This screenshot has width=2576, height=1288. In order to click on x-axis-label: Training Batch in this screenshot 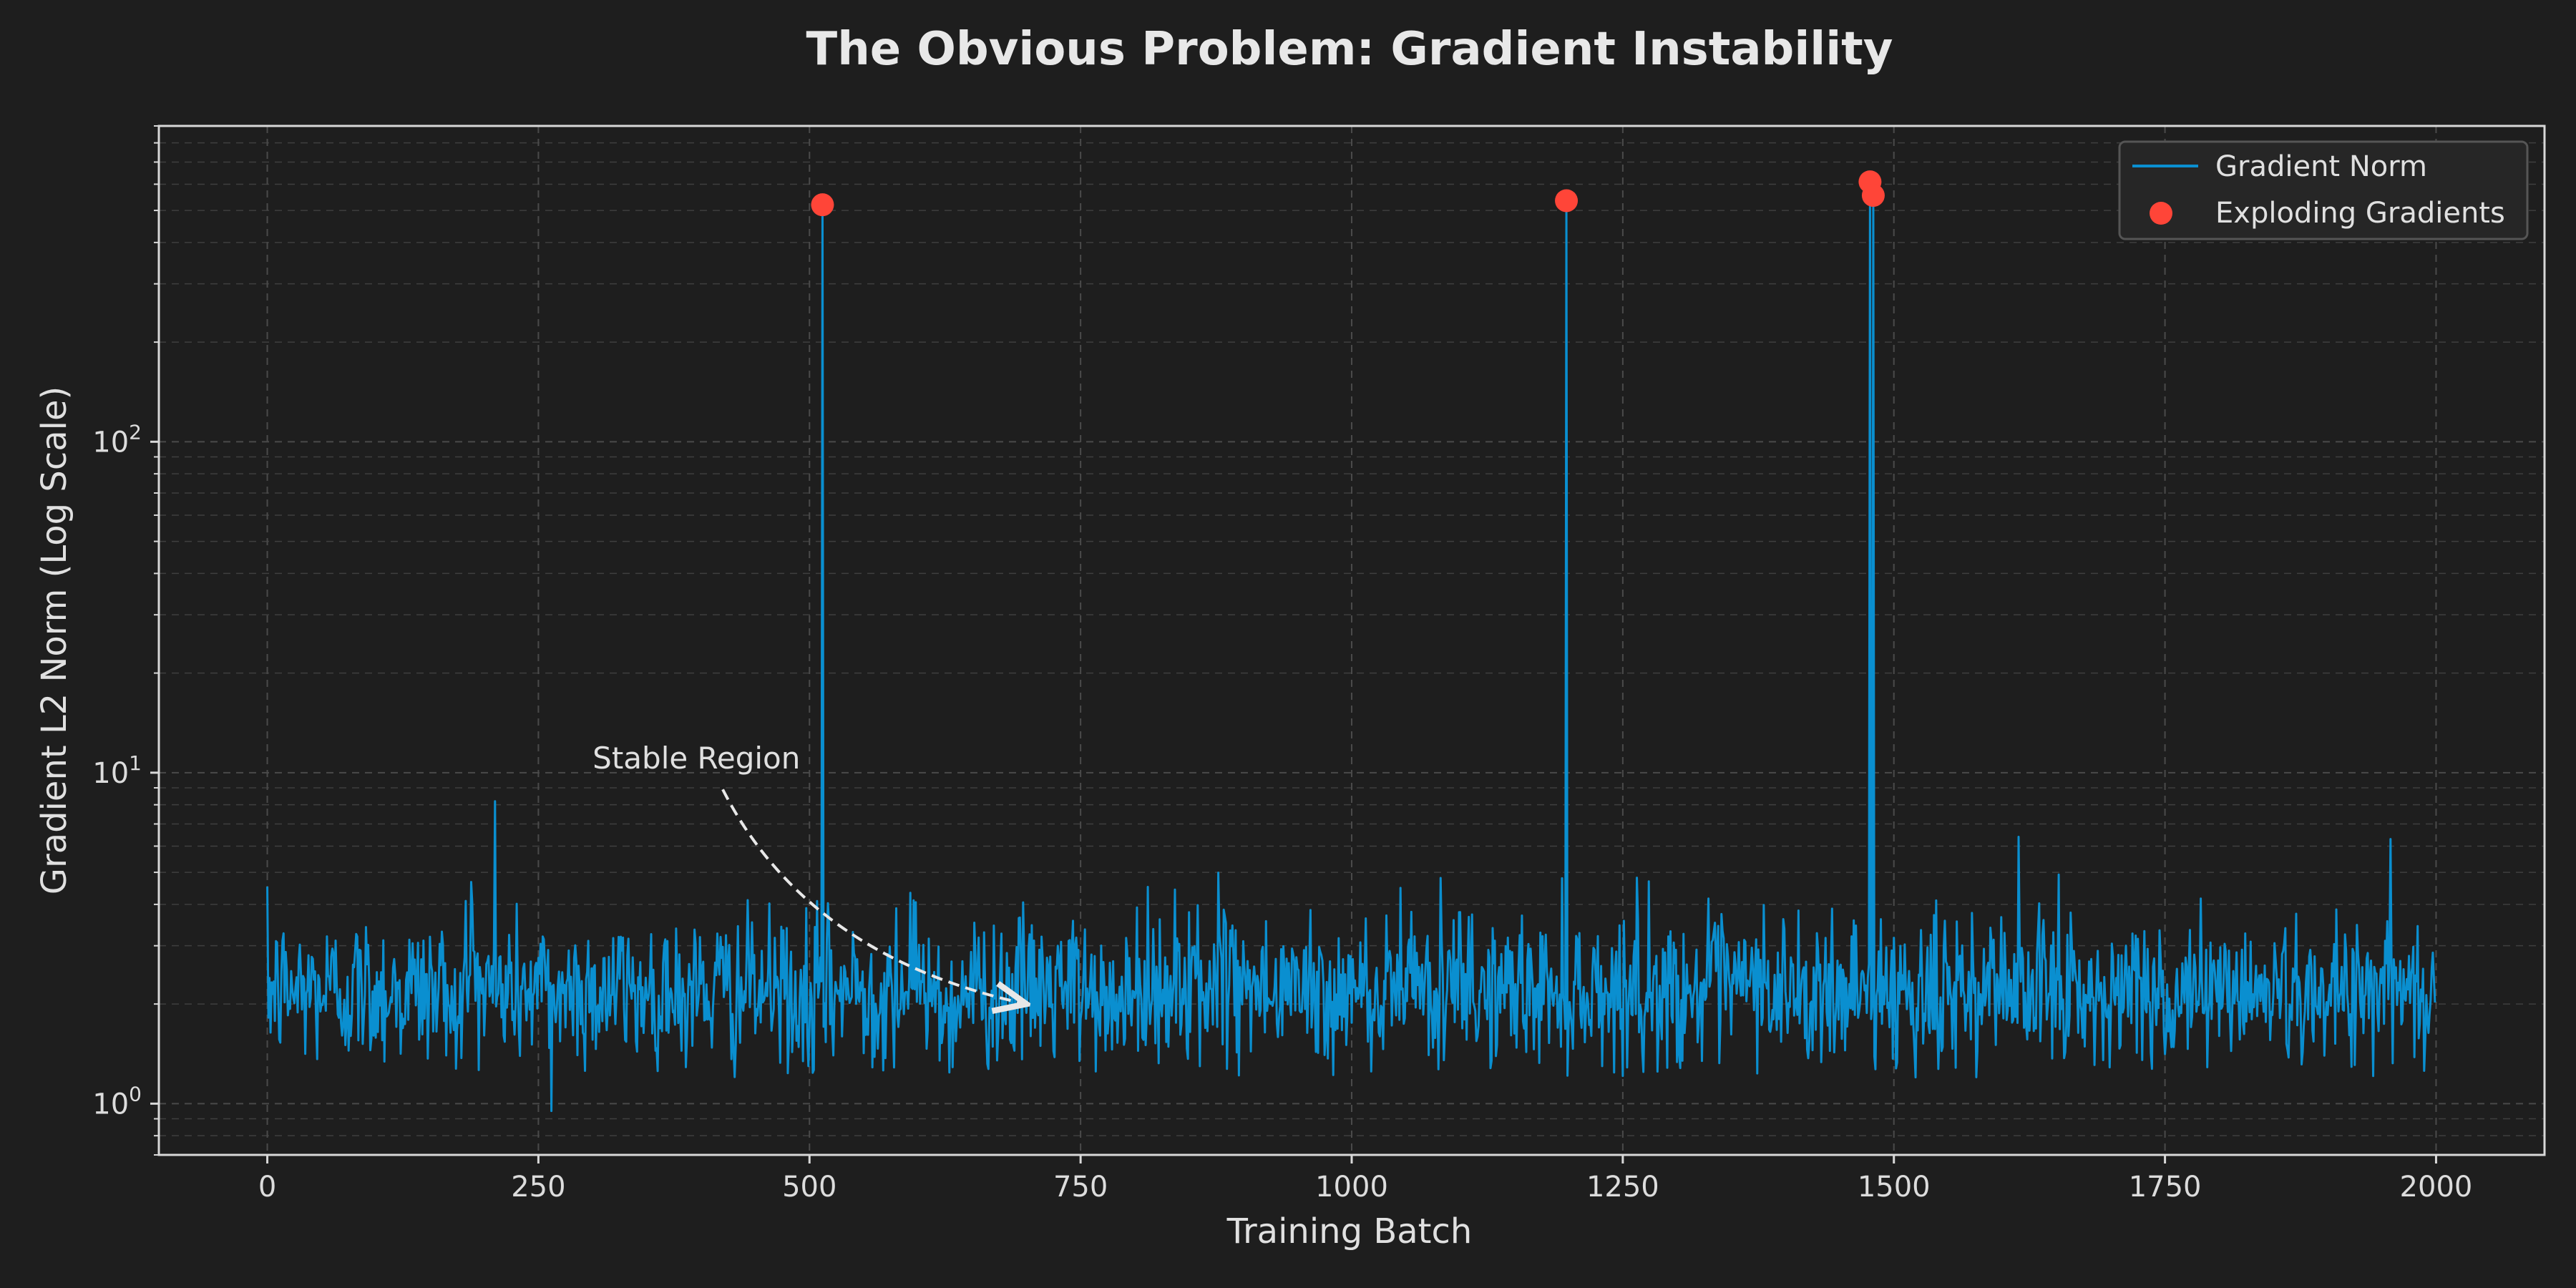, I will do `click(1349, 1231)`.